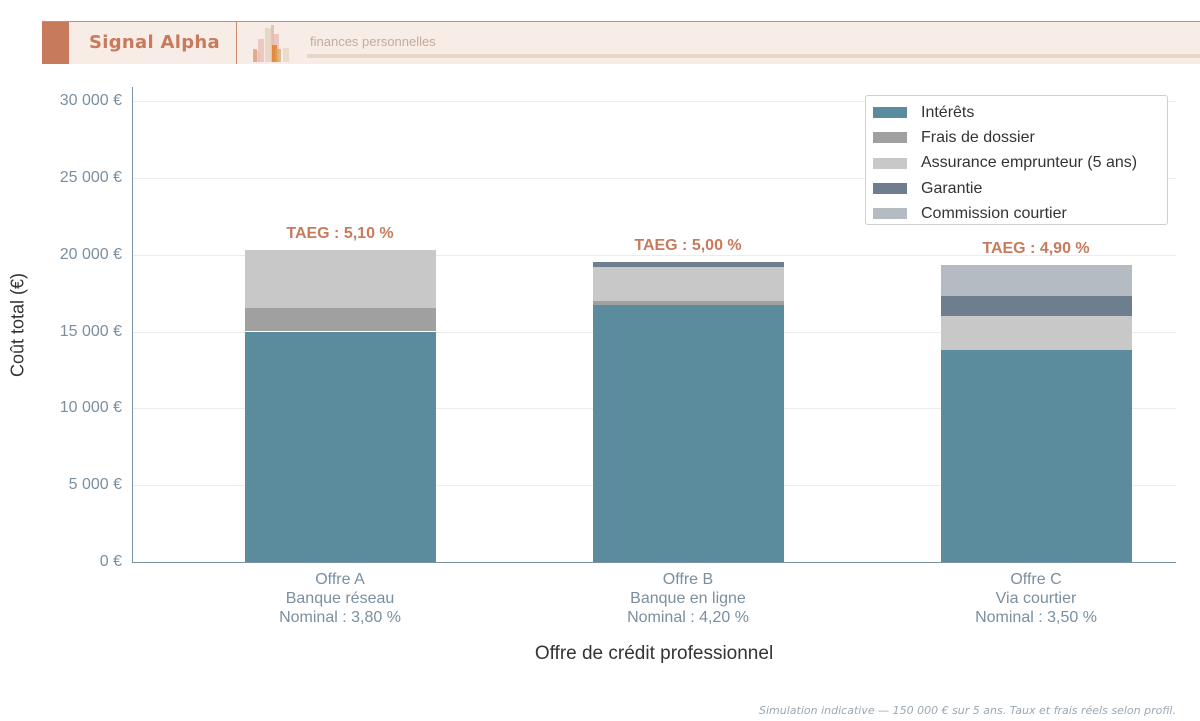 This screenshot has width=1200, height=721. What do you see at coordinates (1036, 579) in the screenshot?
I see `category-name: Offre C` at bounding box center [1036, 579].